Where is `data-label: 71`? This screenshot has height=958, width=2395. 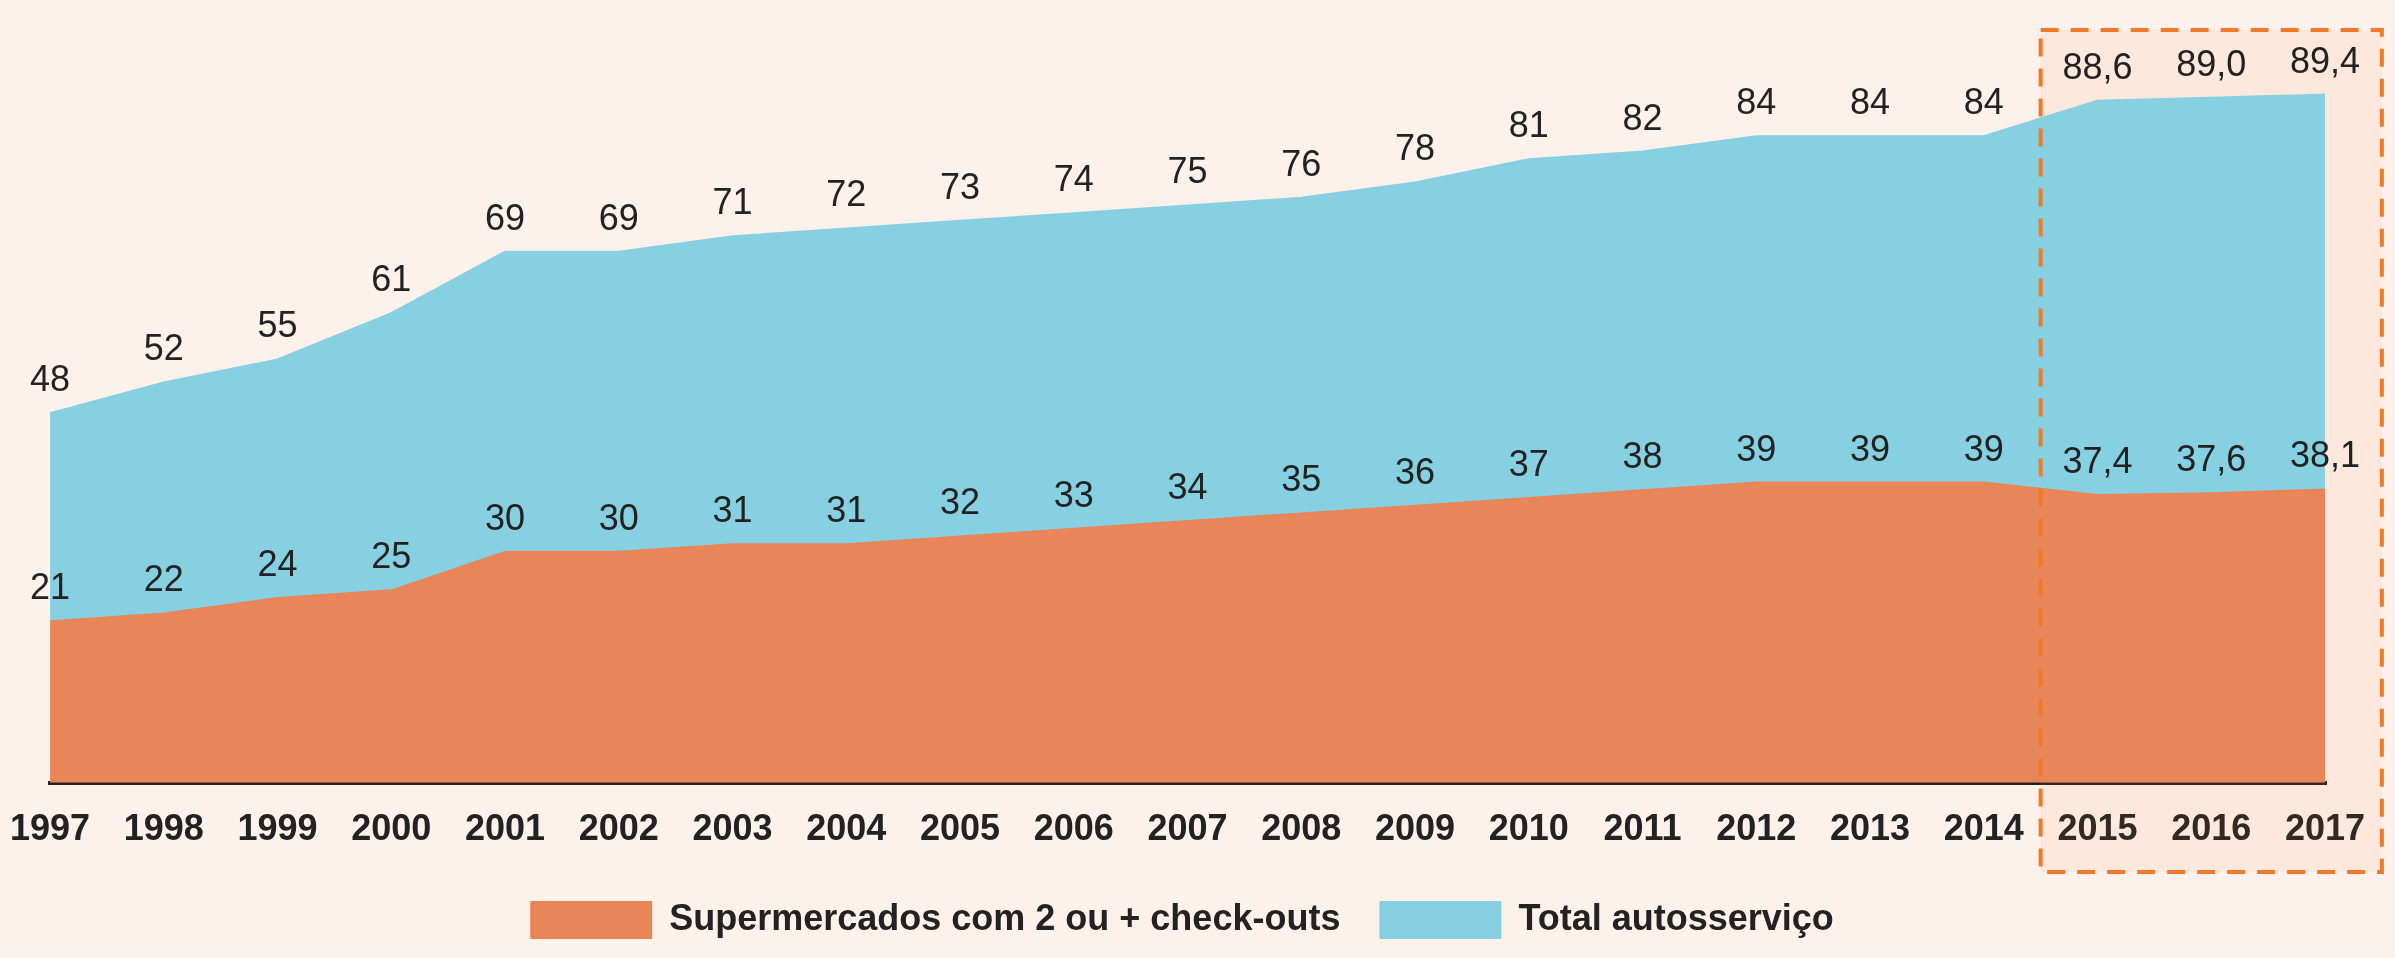
data-label: 71 is located at coordinates (732, 202).